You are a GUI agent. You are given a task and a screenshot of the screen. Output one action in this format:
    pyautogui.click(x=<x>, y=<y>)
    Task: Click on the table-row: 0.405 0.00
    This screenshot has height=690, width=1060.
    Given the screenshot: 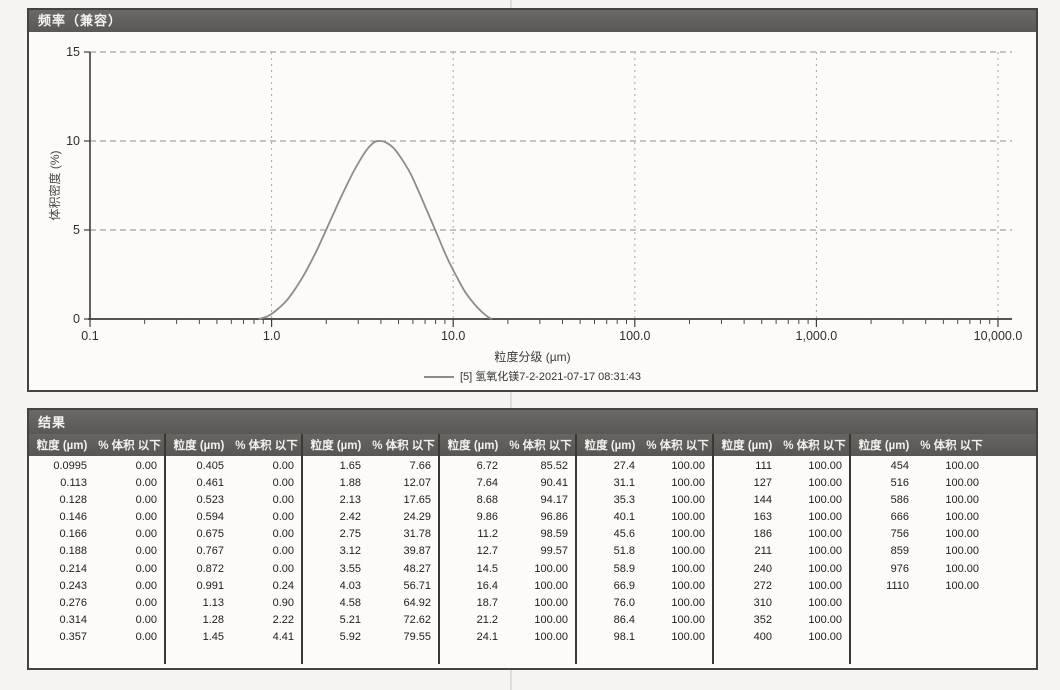 What is the action you would take?
    pyautogui.click(x=233, y=466)
    